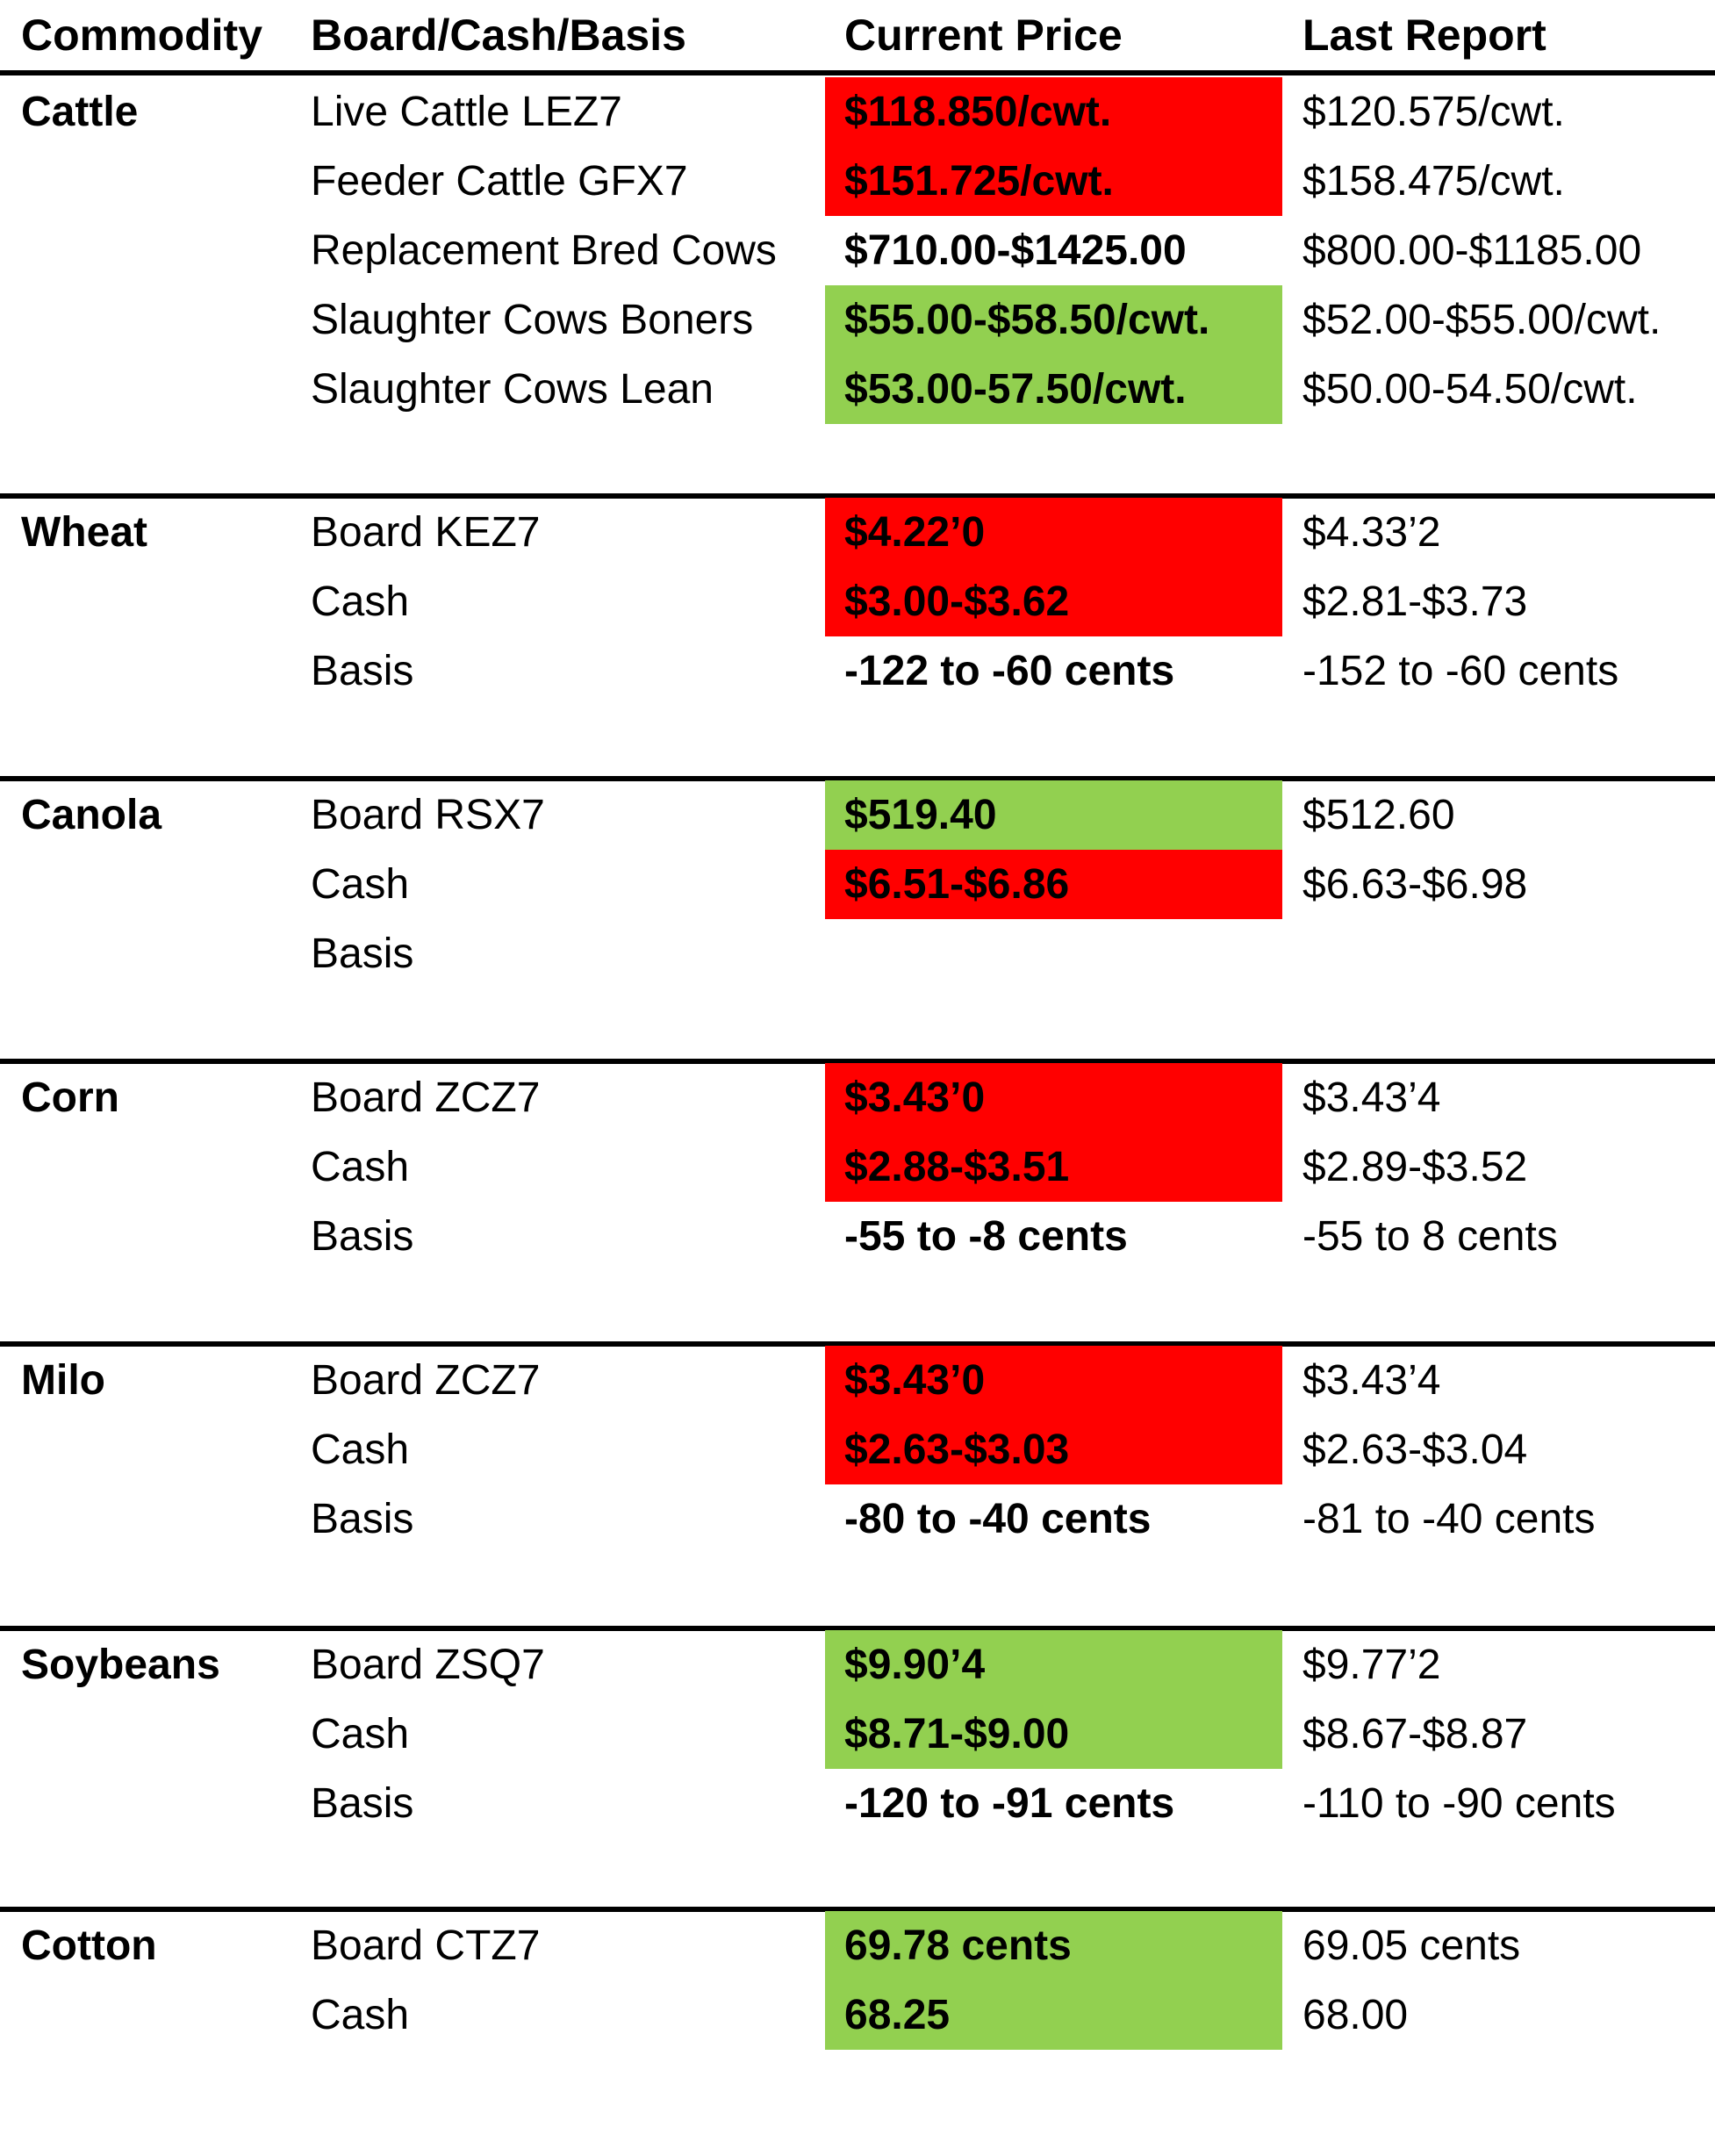  Describe the element at coordinates (80, 112) in the screenshot. I see `commodity-name: Cattle` at that location.